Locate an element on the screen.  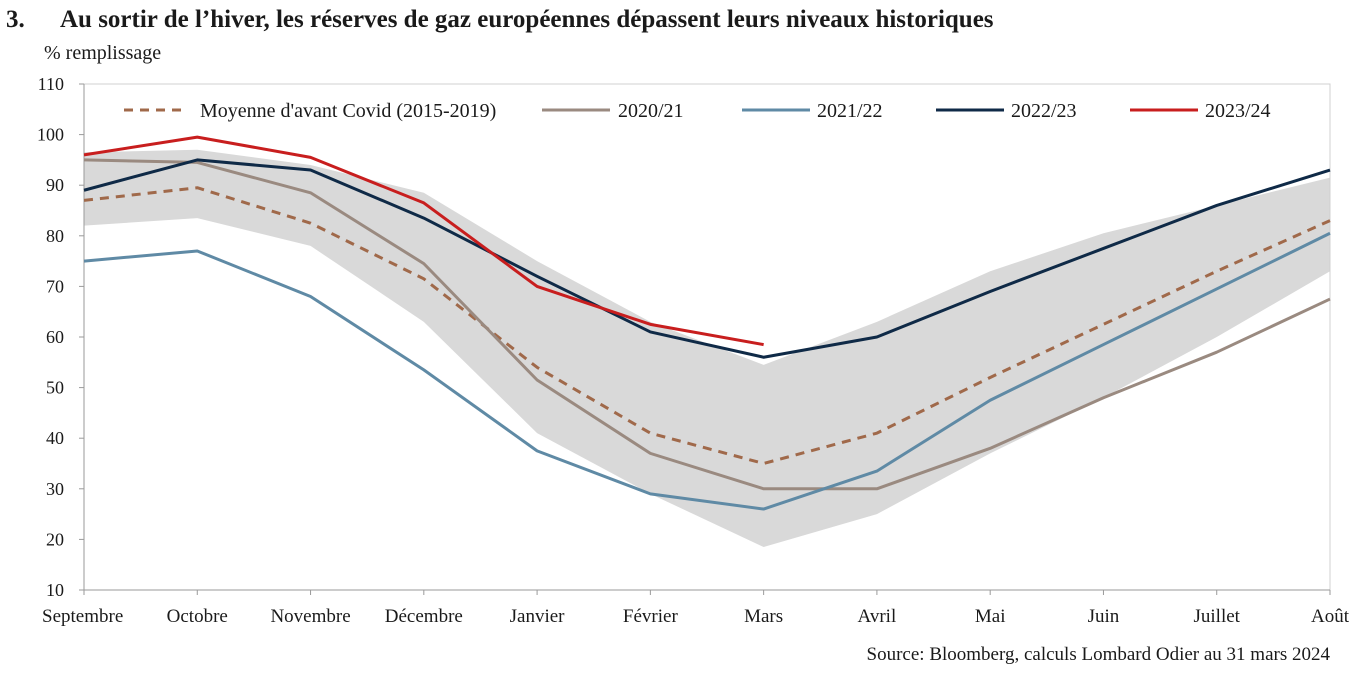
y-tick-label: 100 is located at coordinates (50, 135).